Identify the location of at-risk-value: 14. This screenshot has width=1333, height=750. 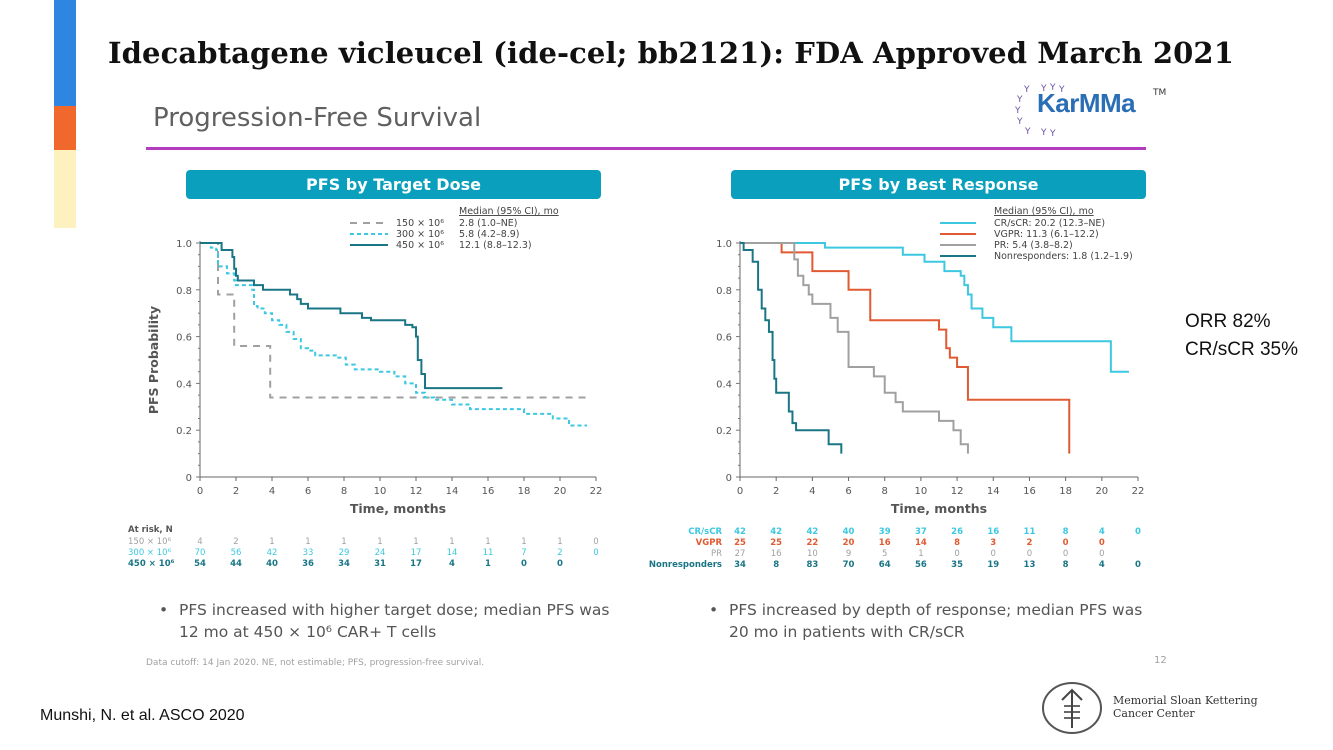
(921, 543).